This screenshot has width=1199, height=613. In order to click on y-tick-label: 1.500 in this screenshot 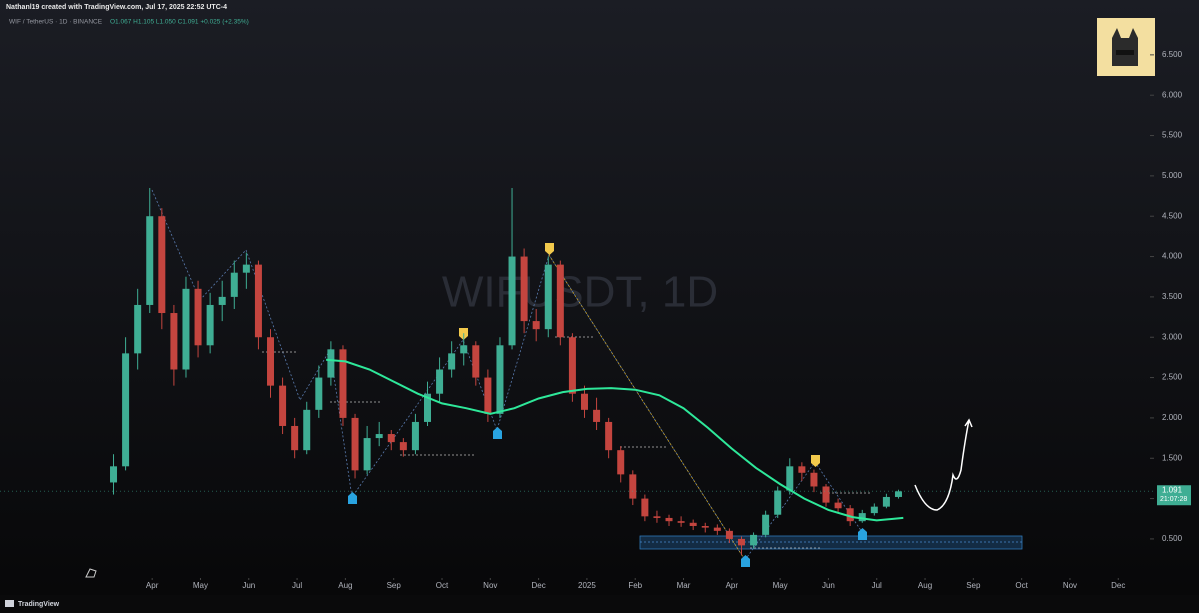, I will do `click(1172, 457)`.